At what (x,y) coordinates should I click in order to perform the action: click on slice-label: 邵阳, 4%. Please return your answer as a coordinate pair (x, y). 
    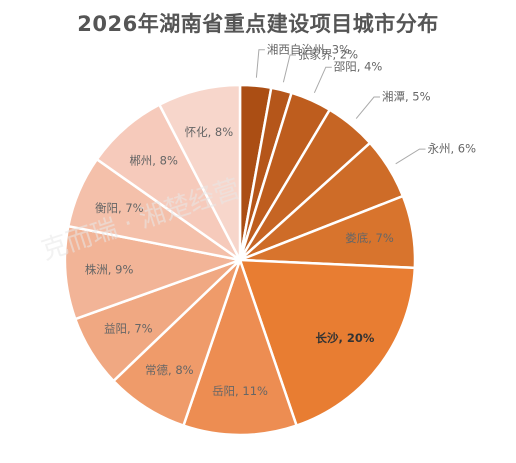
    Looking at the image, I should click on (358, 67).